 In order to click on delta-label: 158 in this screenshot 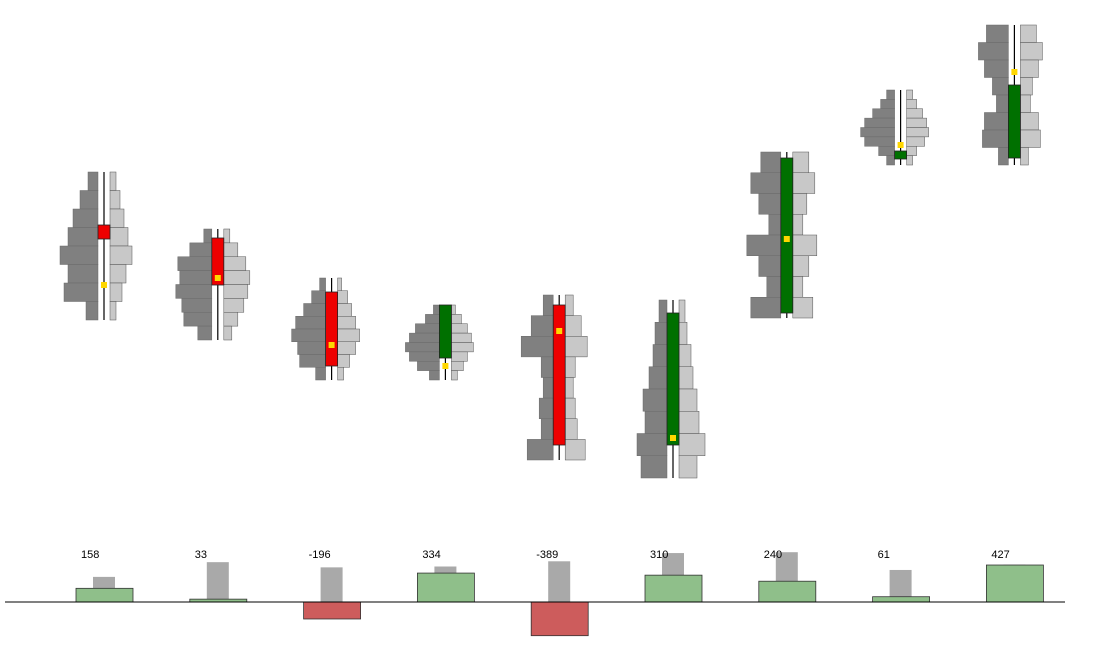, I will do `click(90, 555)`.